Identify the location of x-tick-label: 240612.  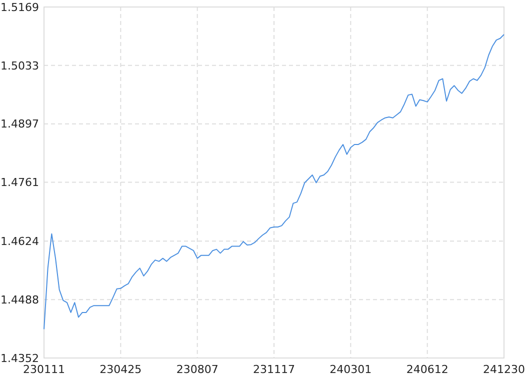
(427, 368).